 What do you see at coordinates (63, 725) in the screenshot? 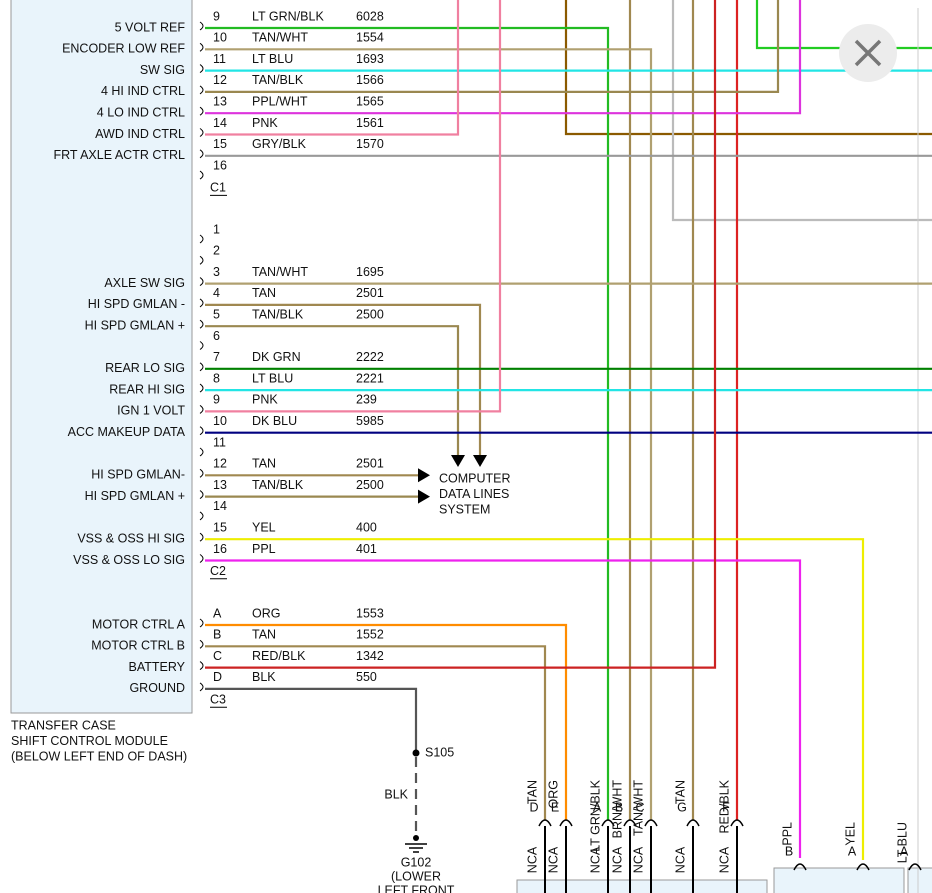
I see `module-name: TRANSFER CASE` at bounding box center [63, 725].